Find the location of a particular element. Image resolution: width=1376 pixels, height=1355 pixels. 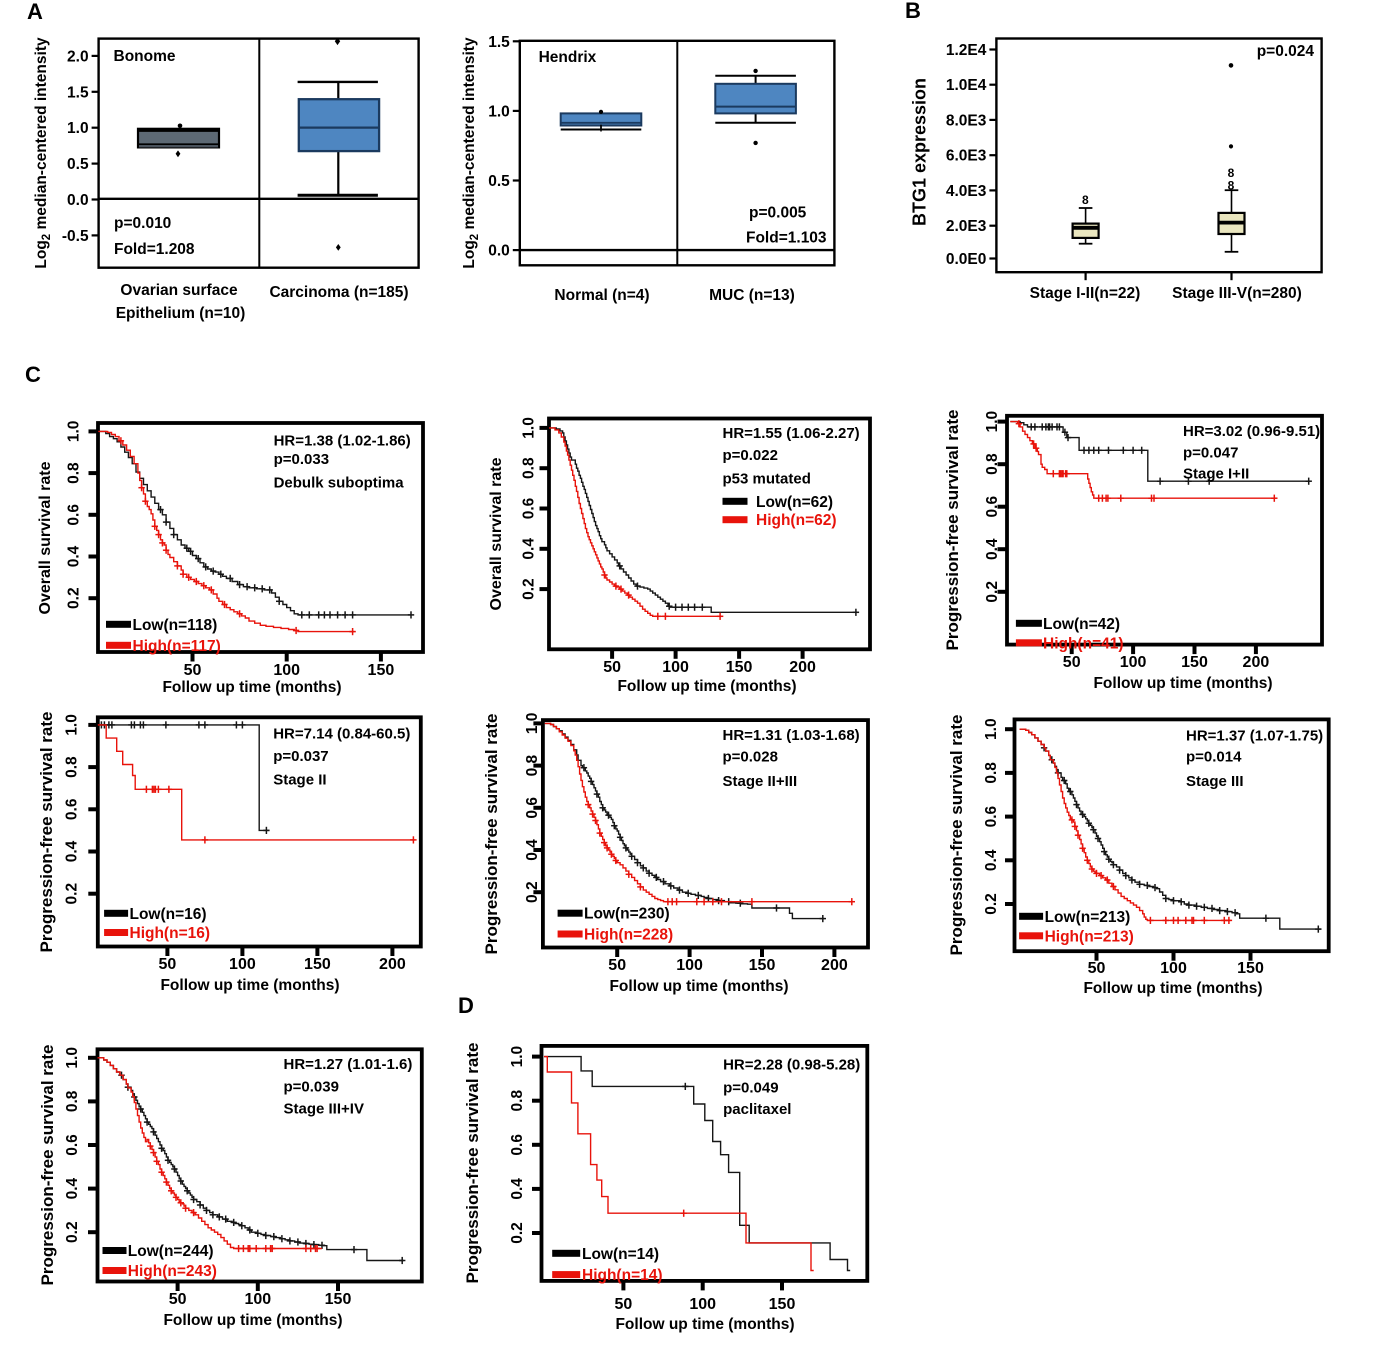

svg-text: Low(n=14) is located at coordinates (620, 1254).